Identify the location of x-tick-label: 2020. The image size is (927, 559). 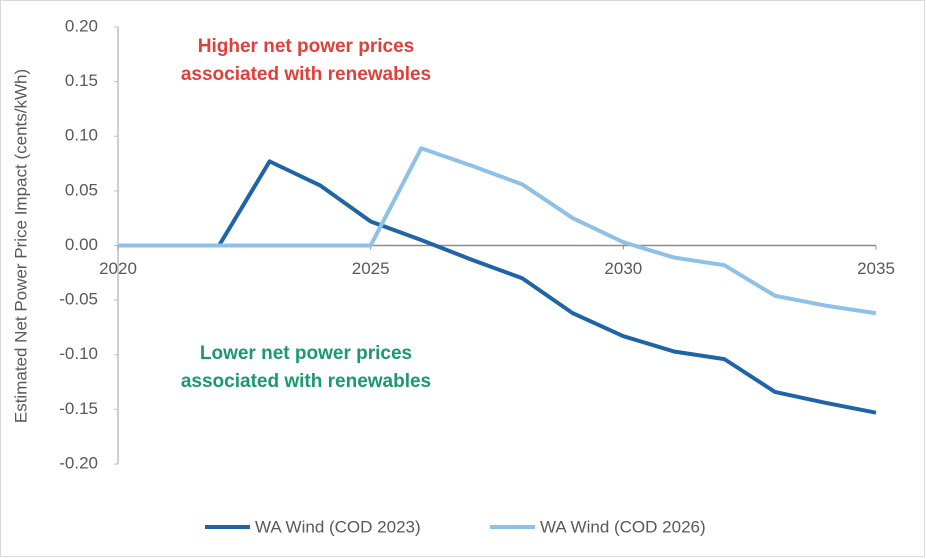
(118, 268).